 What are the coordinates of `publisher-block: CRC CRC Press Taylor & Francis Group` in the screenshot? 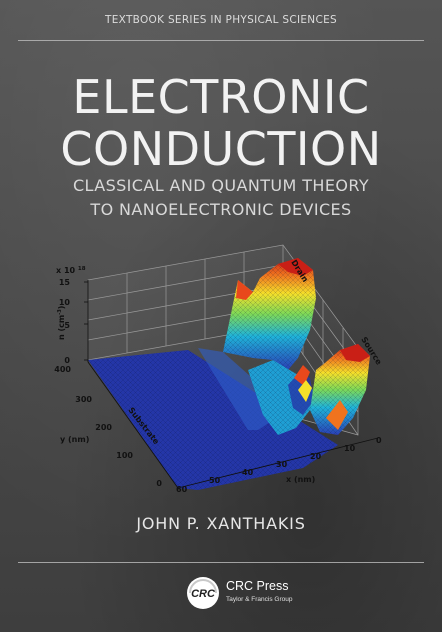 It's located at (256, 594).